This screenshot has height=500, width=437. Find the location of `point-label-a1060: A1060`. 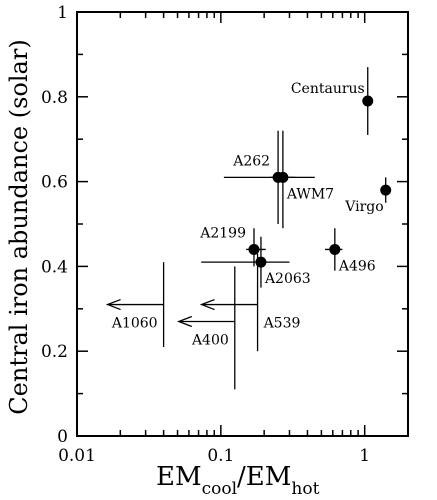

point-label-a1060: A1060 is located at coordinates (134, 324).